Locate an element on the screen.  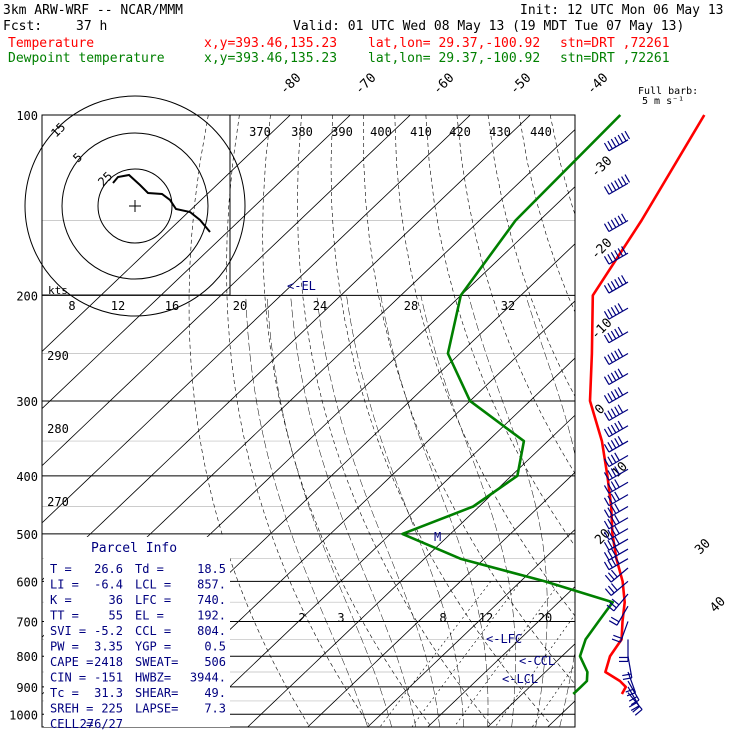
fcst-value: 37 h is located at coordinates (92, 26).